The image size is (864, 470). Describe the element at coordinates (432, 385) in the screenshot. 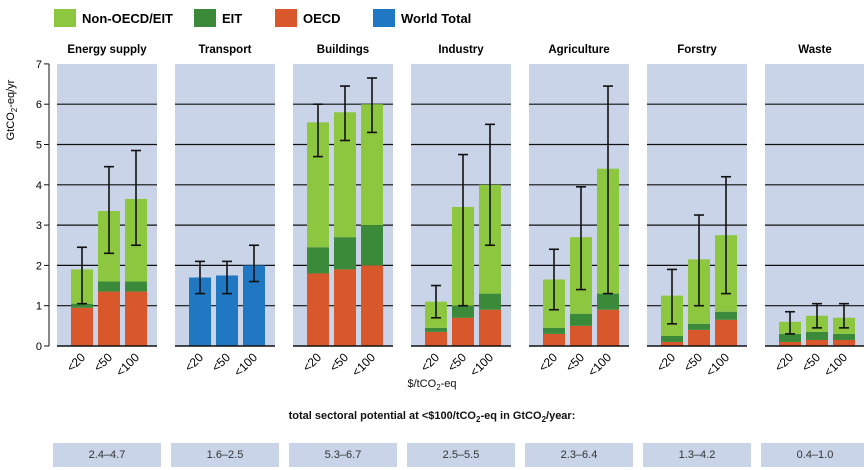

I see `x-axis-unit: $/tCO2-eq` at that location.